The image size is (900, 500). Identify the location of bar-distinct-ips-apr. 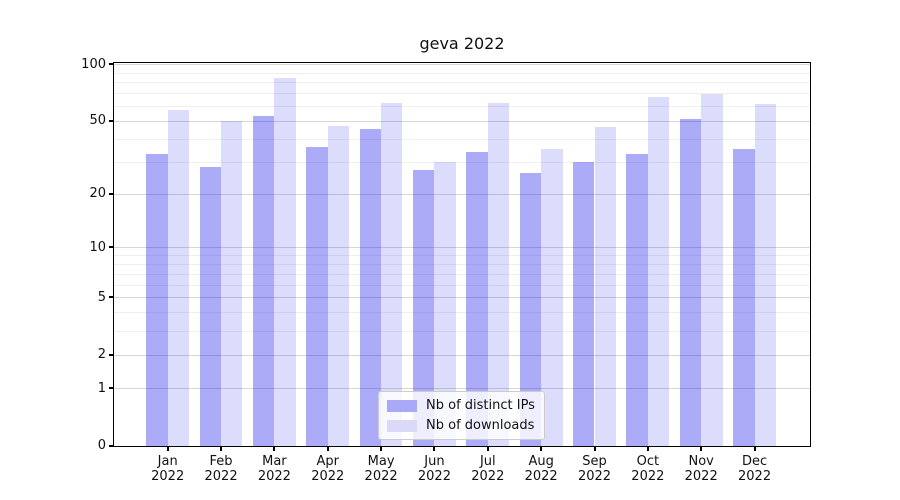
(317, 296).